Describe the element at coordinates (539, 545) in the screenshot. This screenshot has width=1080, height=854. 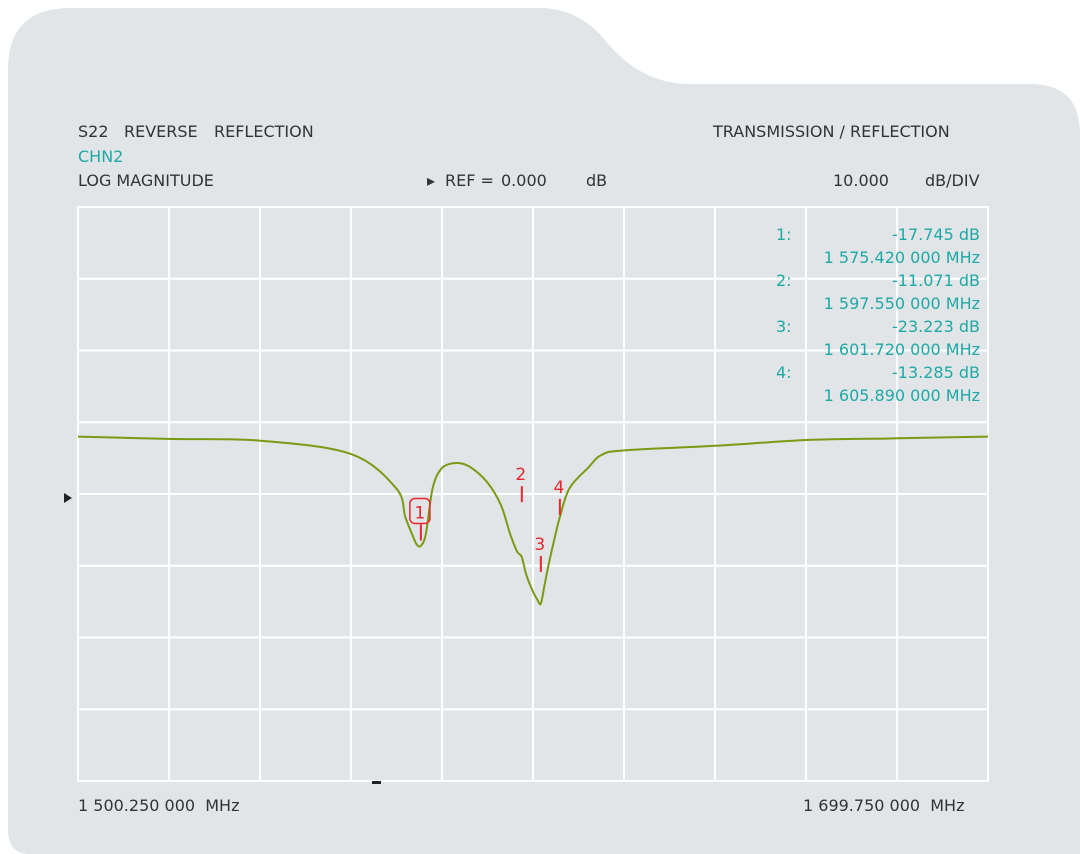
I see `marker-label-3: 3` at that location.